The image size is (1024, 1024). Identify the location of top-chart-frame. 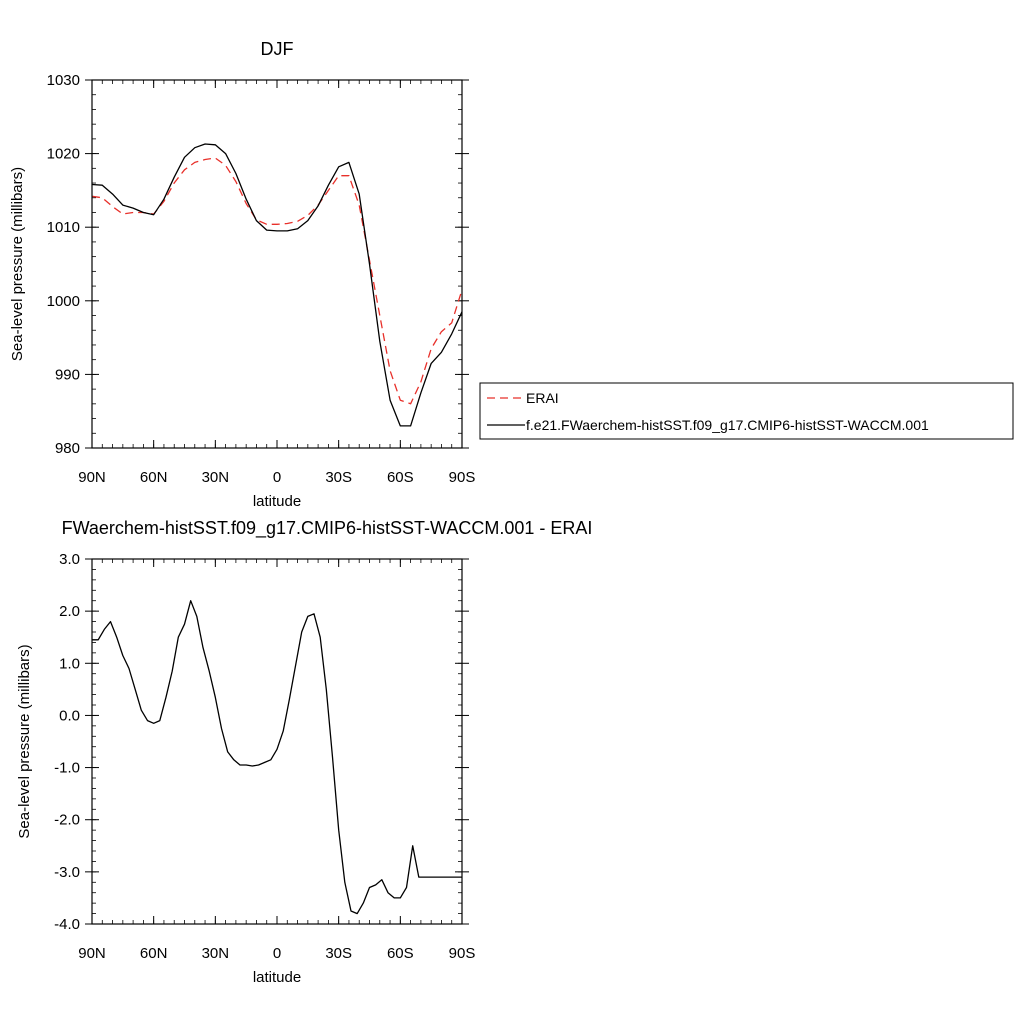
(277, 264).